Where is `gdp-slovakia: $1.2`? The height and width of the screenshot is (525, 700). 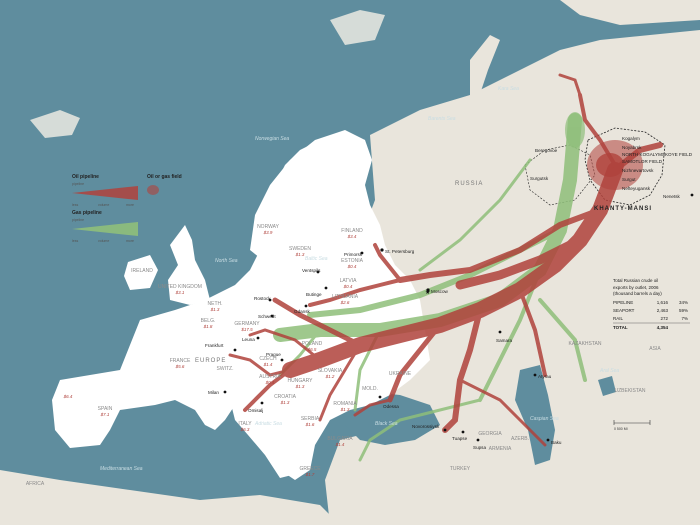 gdp-slovakia: $1.2 is located at coordinates (330, 376).